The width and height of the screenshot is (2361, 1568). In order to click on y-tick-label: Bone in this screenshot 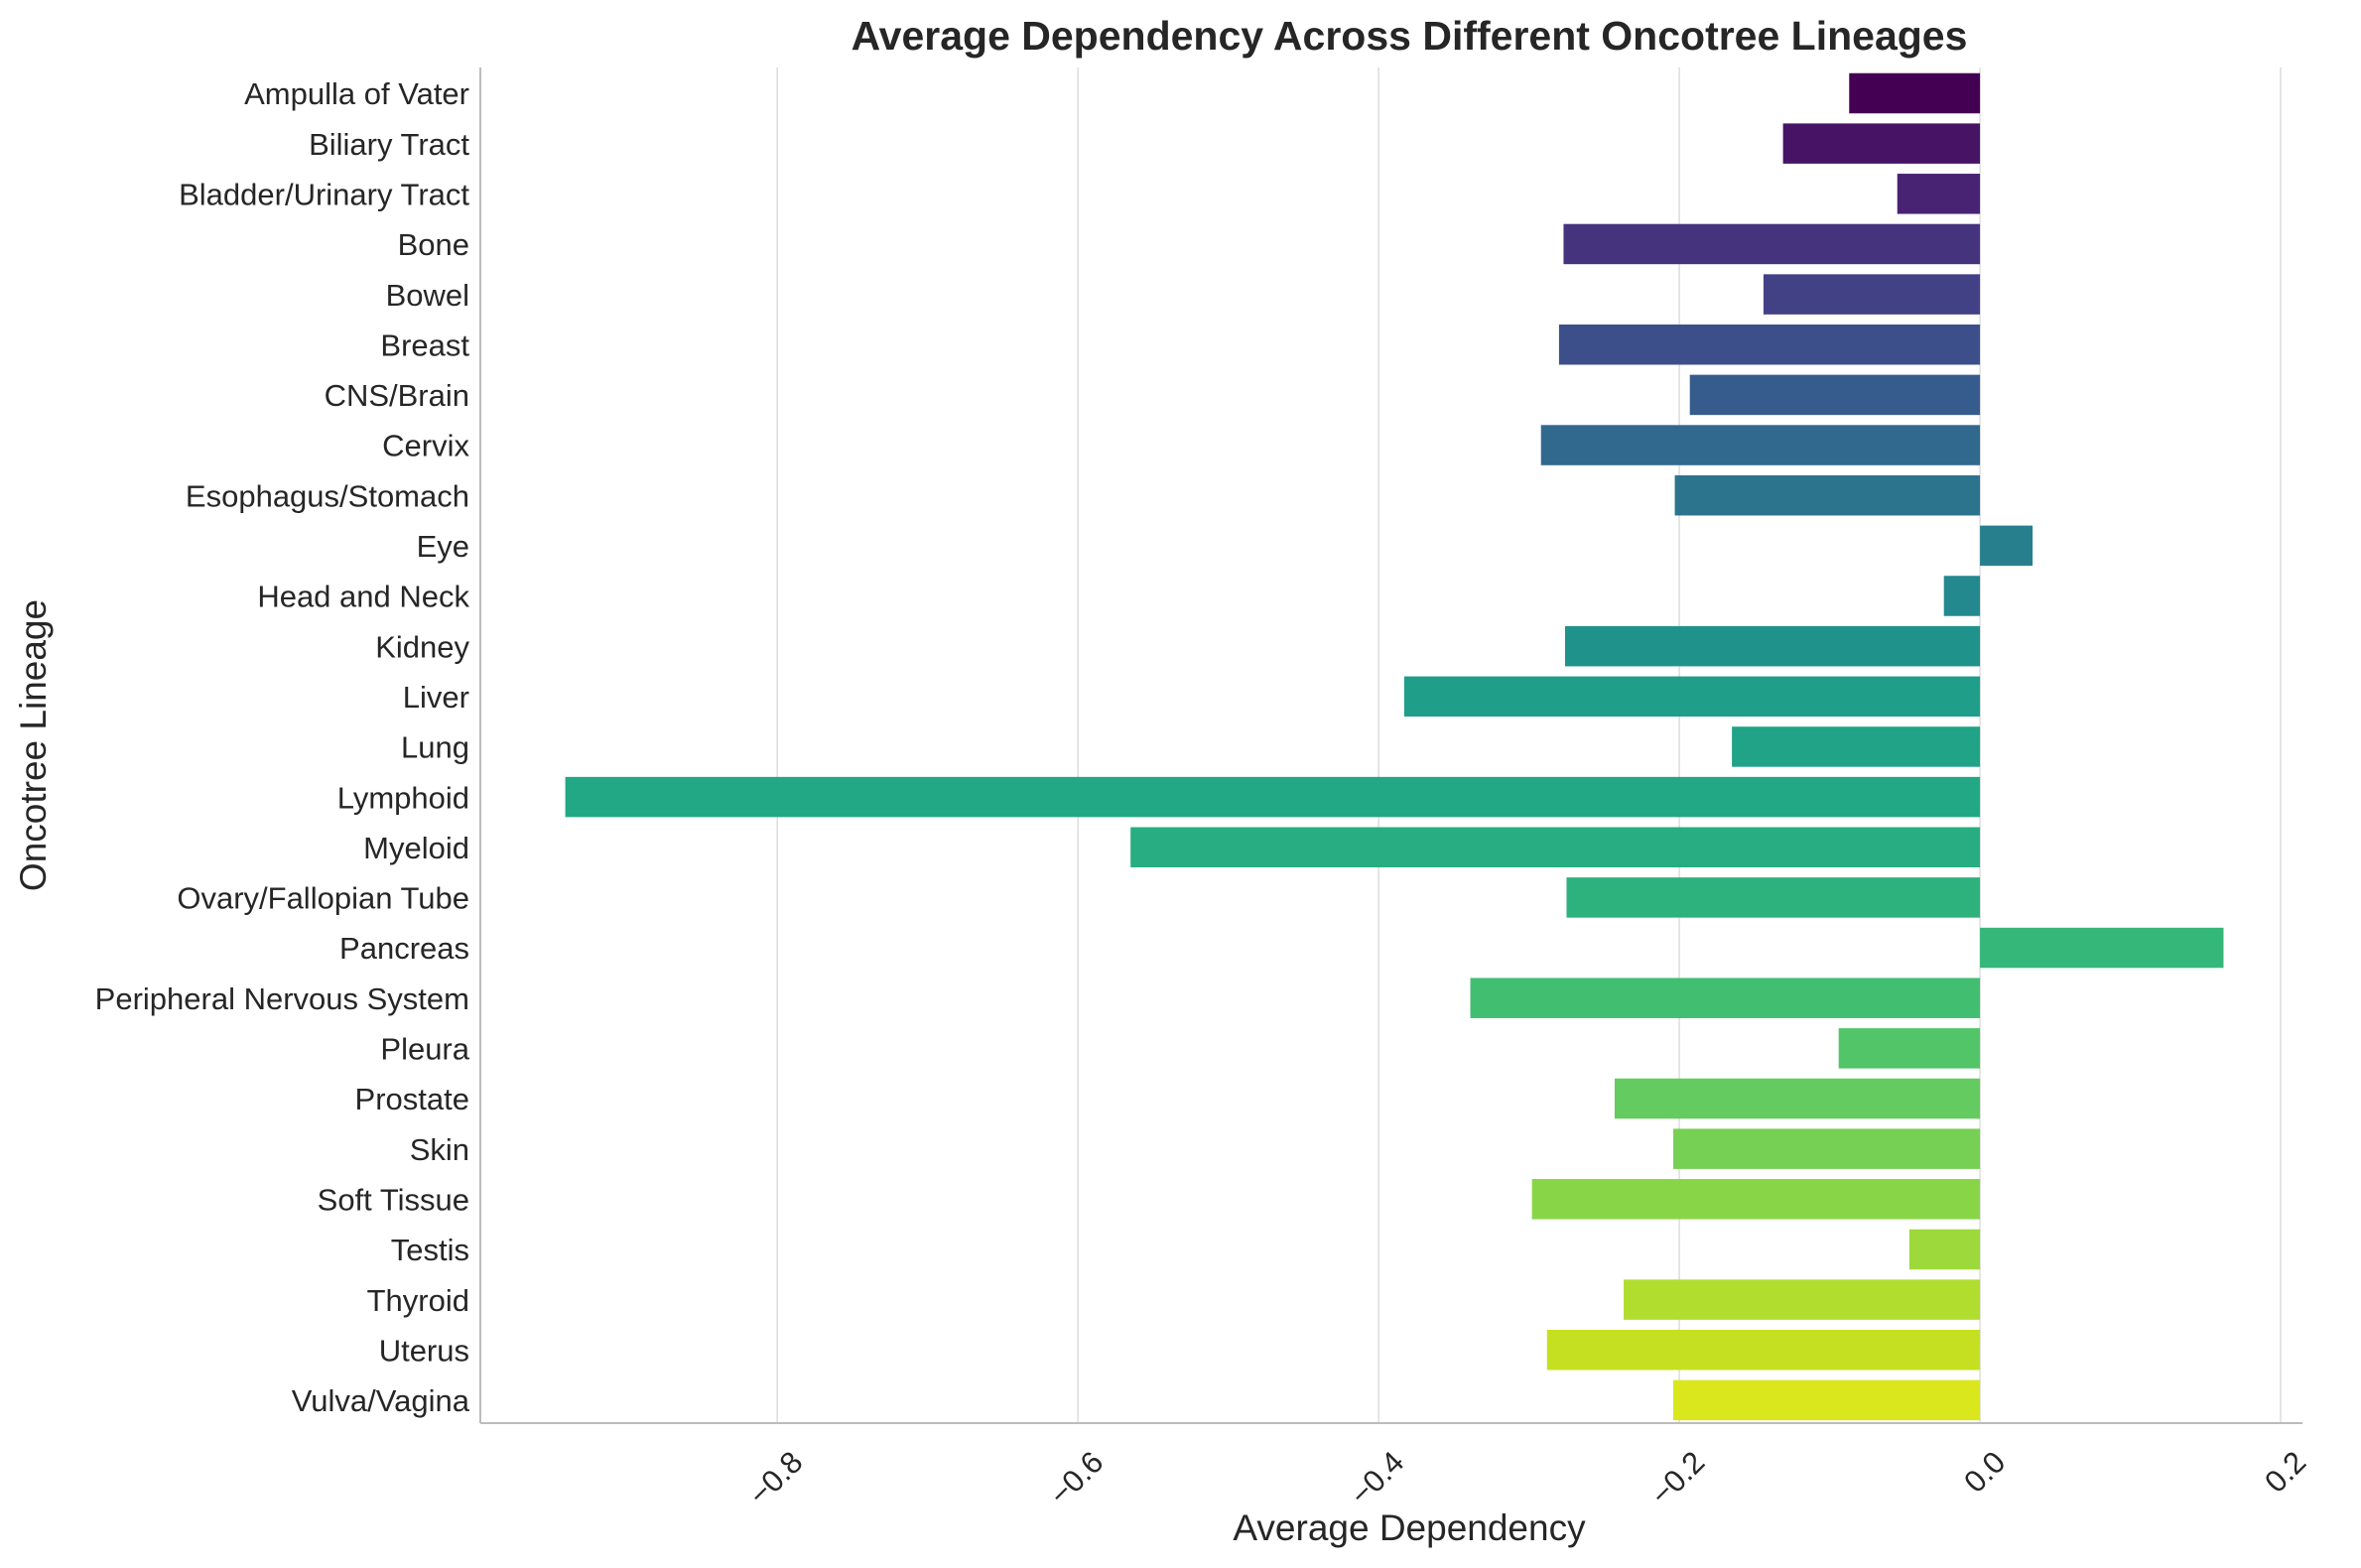, I will do `click(433, 244)`.